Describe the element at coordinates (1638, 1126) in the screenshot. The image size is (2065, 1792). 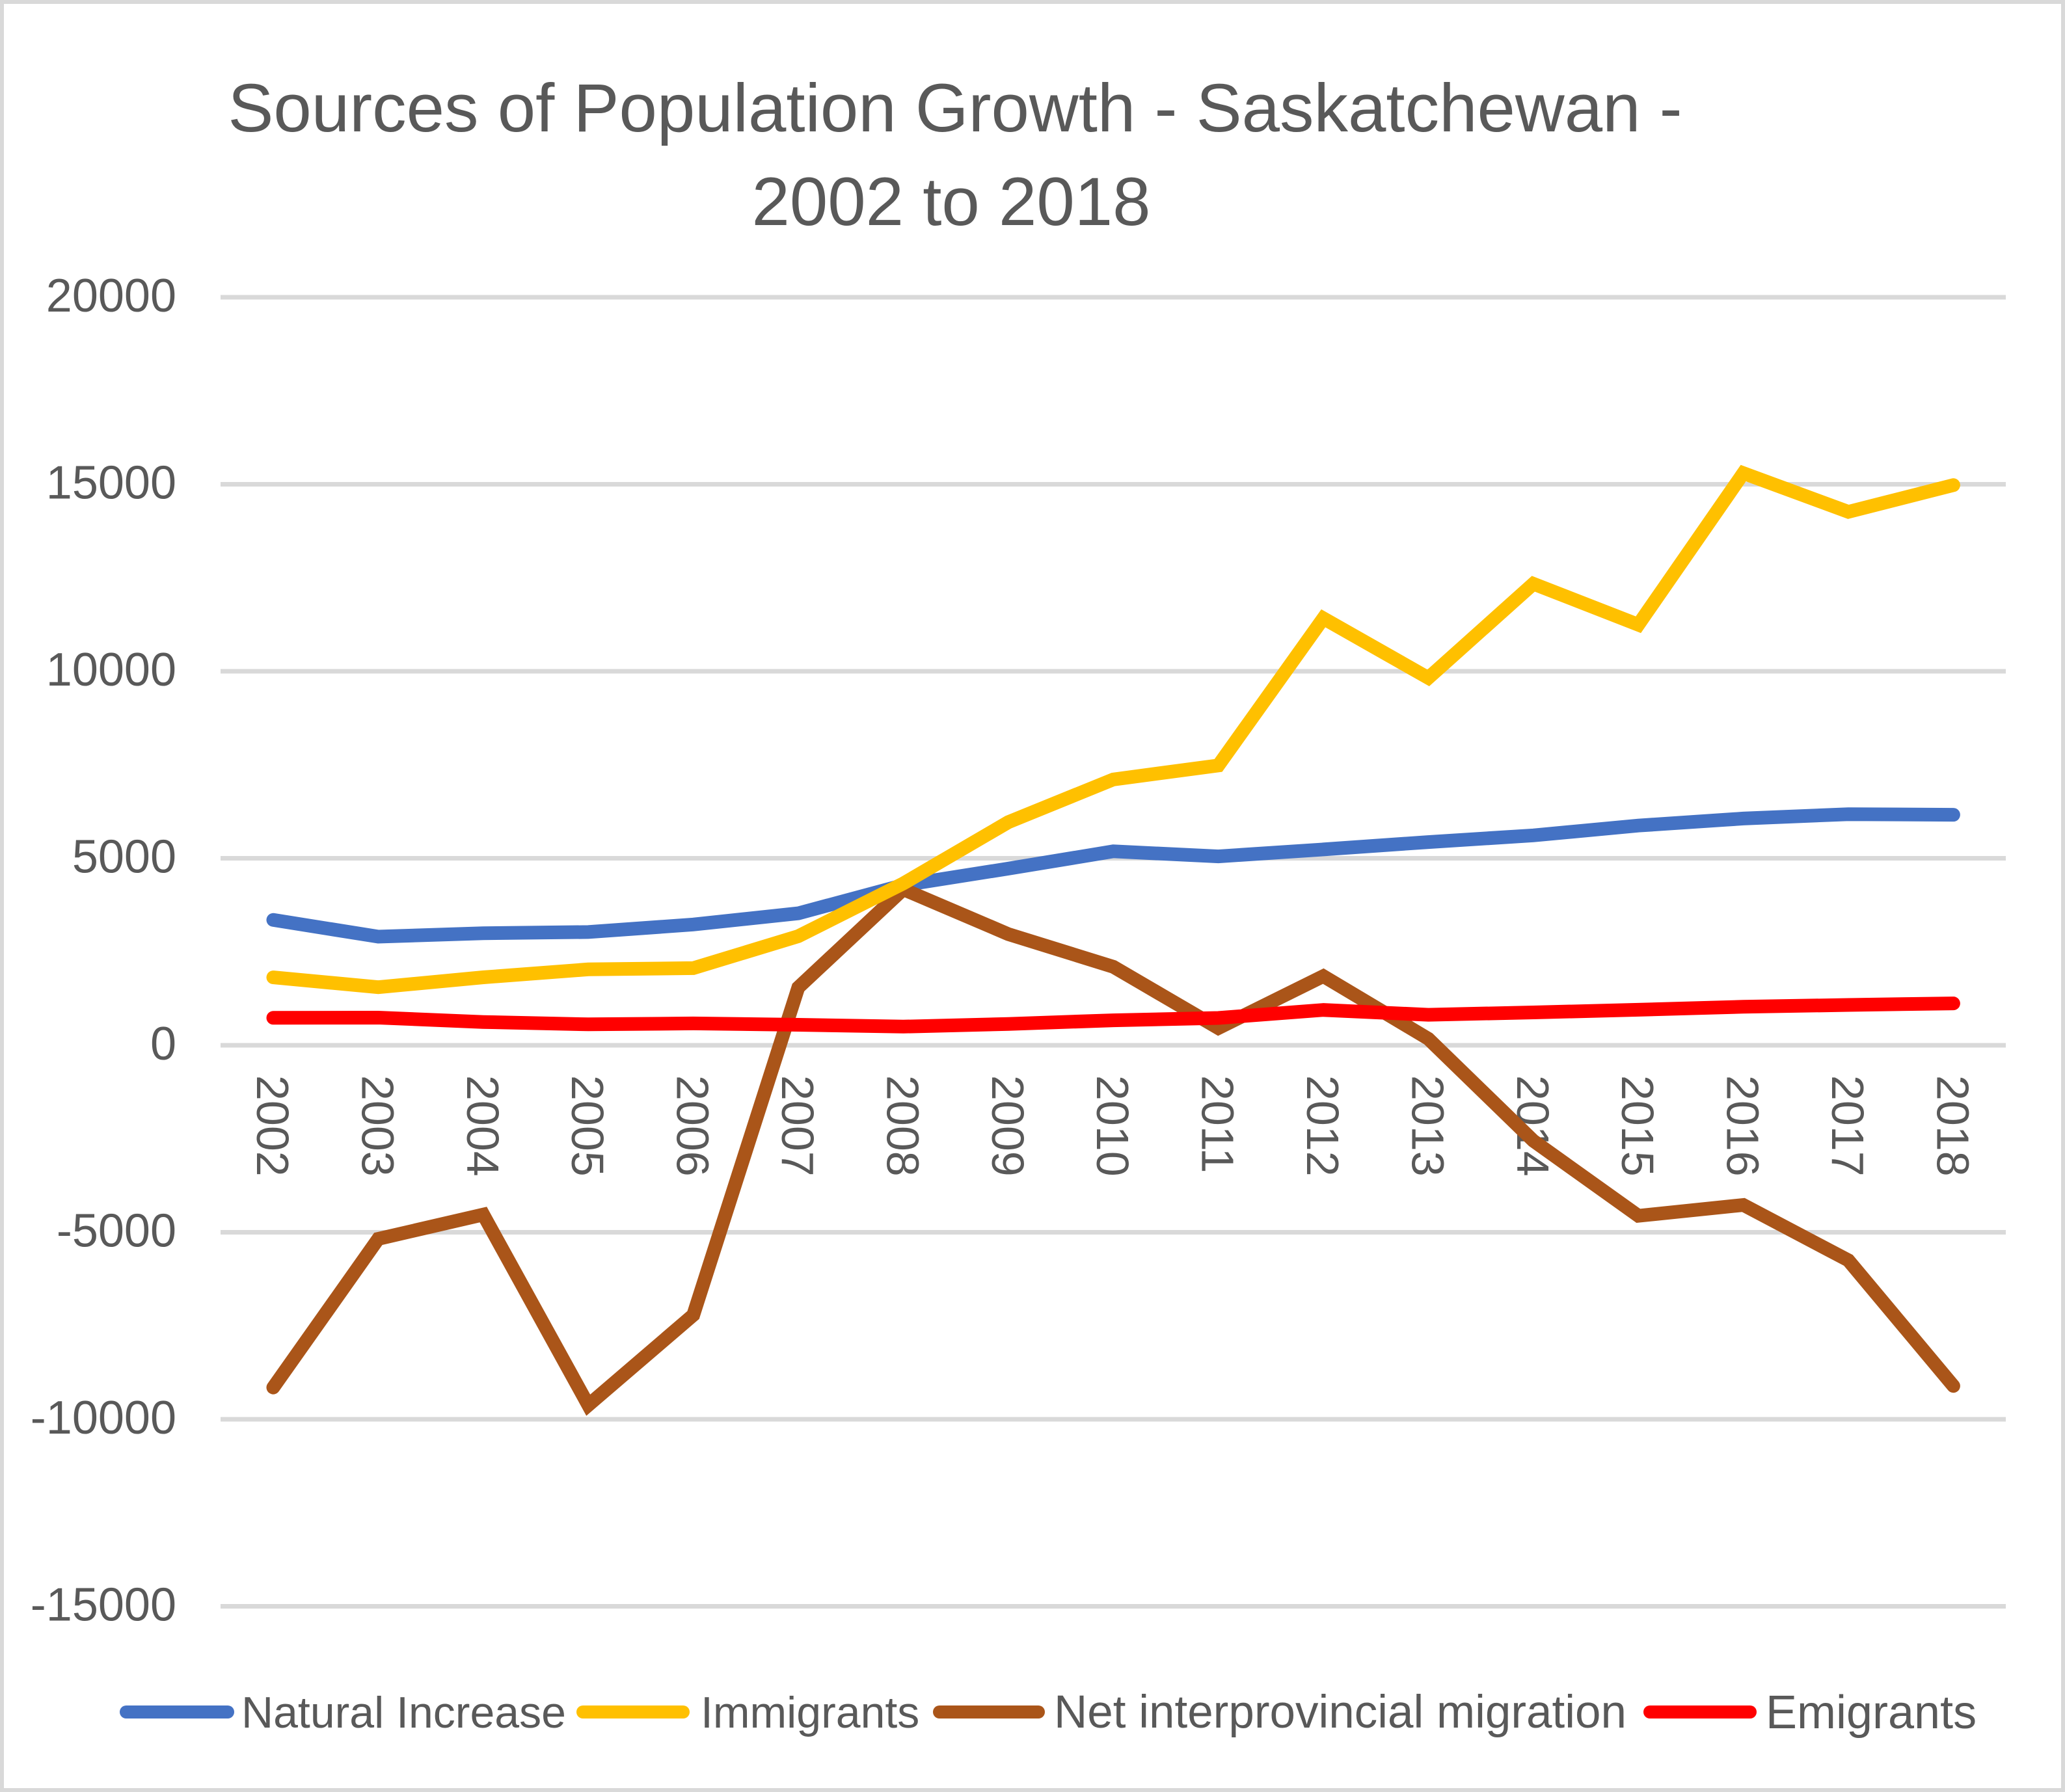
I see `svg-text: 2015` at that location.